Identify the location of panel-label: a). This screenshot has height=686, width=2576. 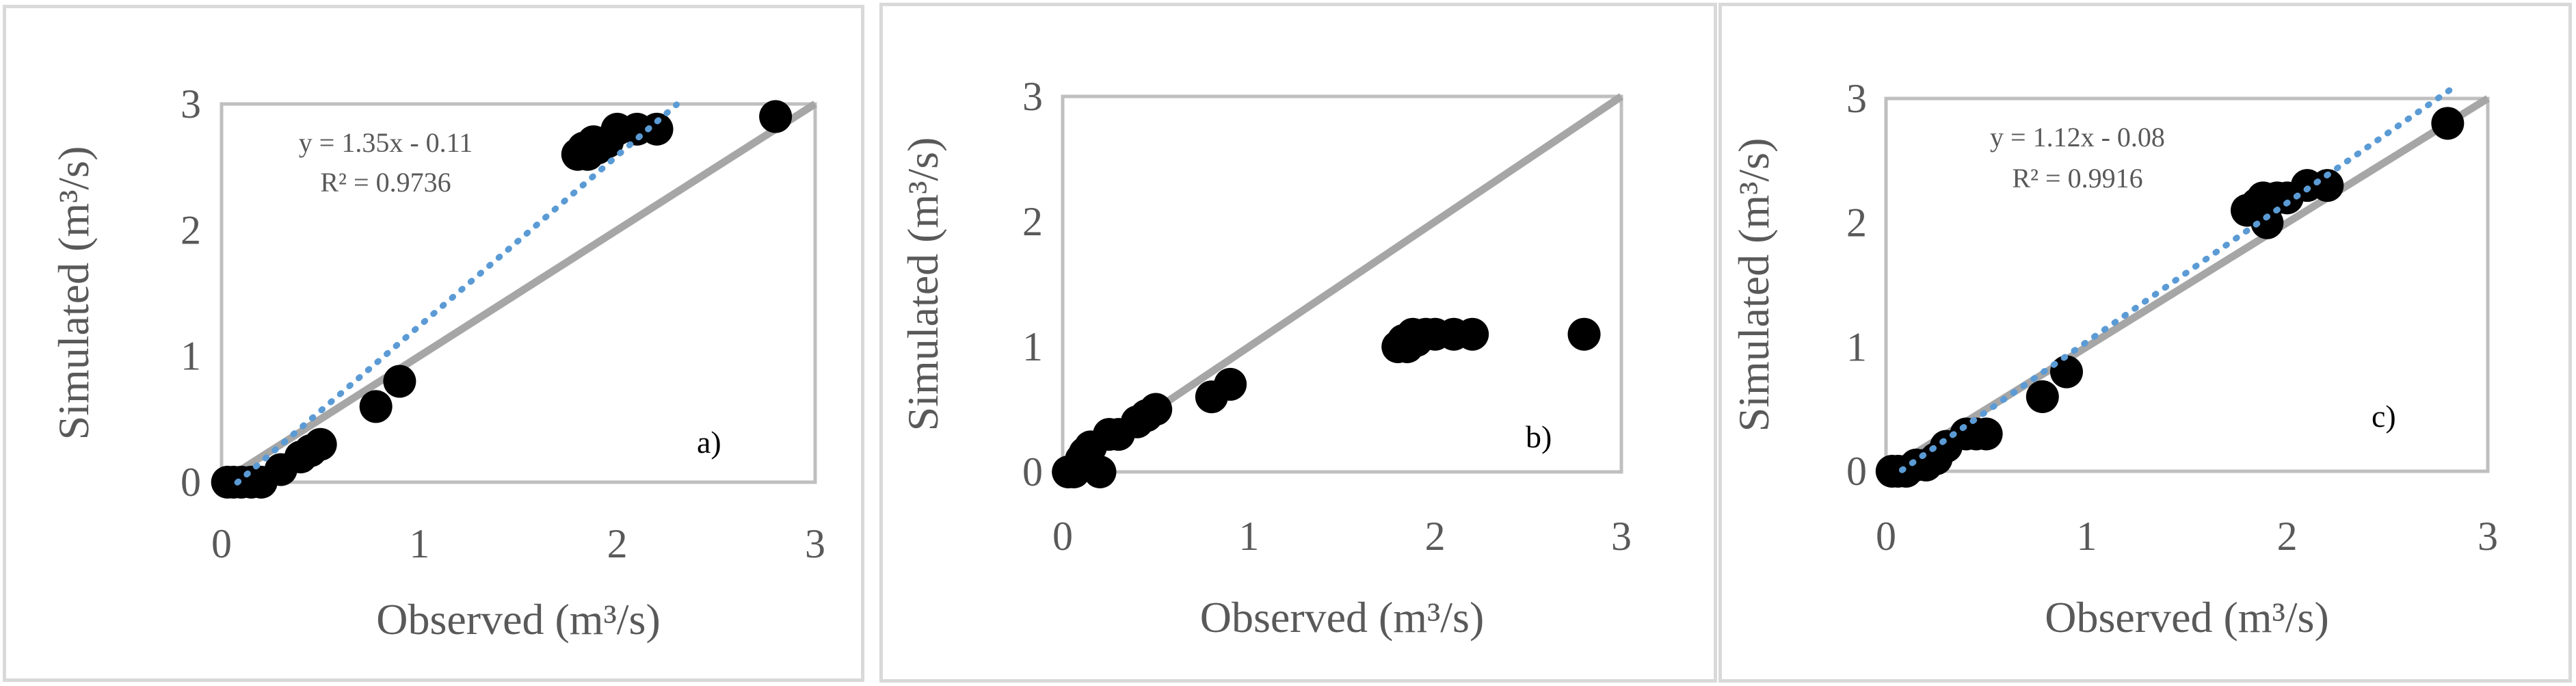
(709, 443).